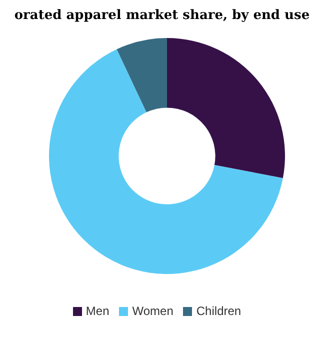  What do you see at coordinates (98, 311) in the screenshot?
I see `legend-label: Men` at bounding box center [98, 311].